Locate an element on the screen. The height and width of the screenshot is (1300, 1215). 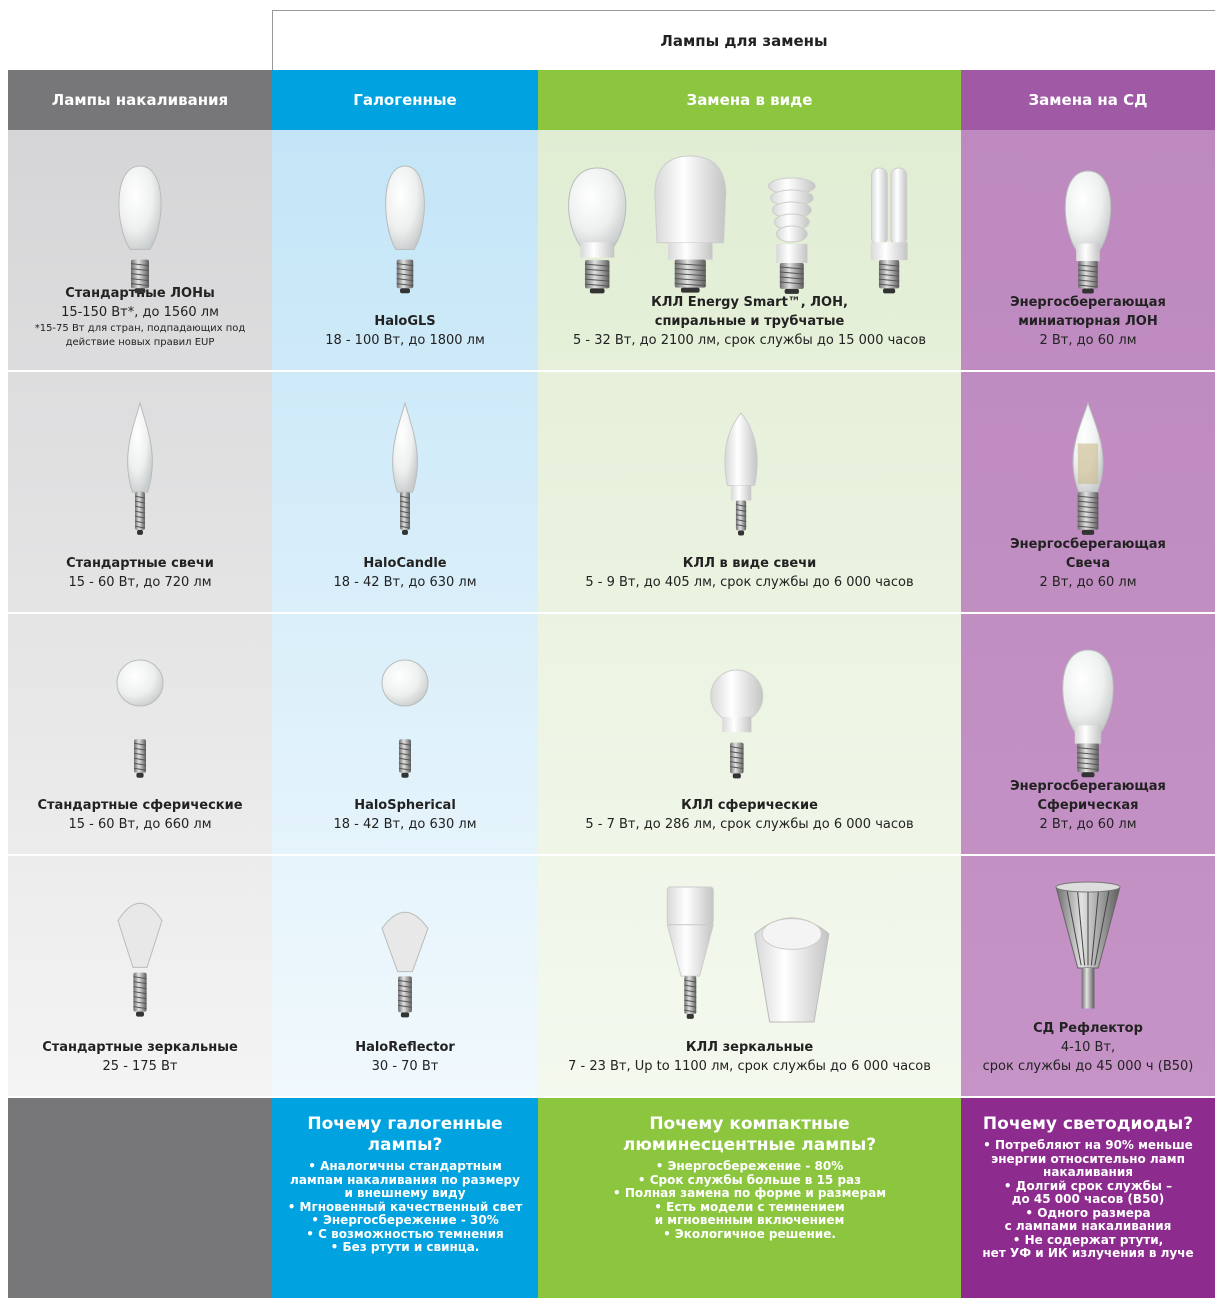
footer-point: энергии относительно ламп is located at coordinates (1088, 1158).